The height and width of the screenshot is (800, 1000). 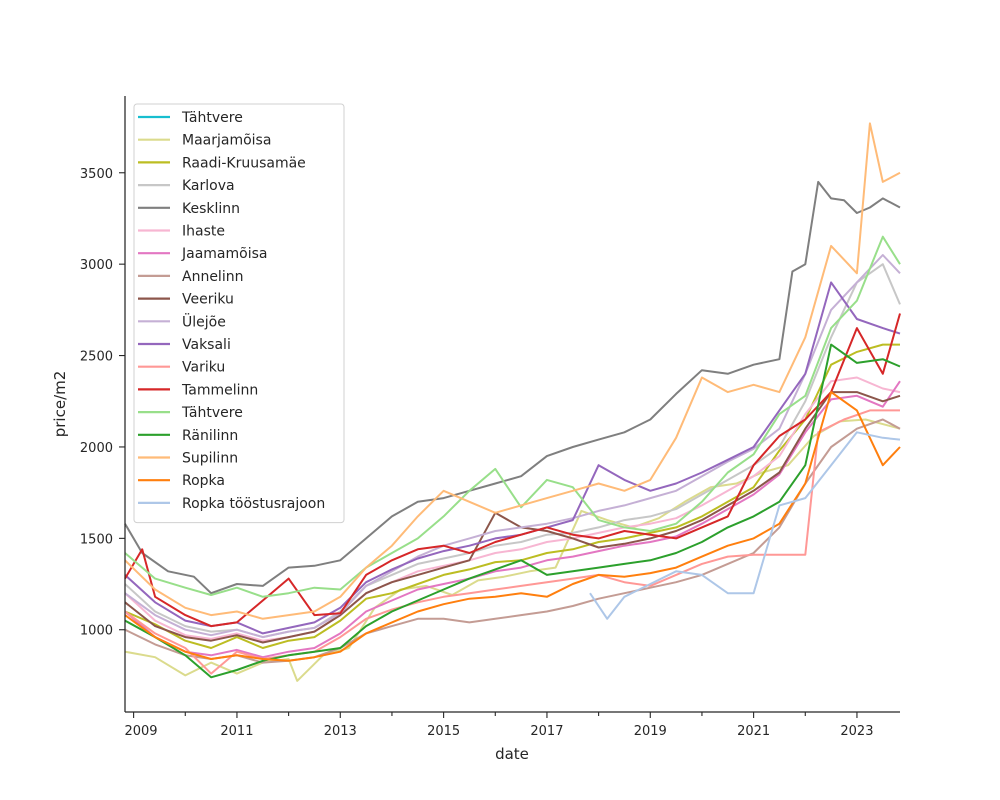 What do you see at coordinates (203, 481) in the screenshot?
I see `legend-label: Ropka` at bounding box center [203, 481].